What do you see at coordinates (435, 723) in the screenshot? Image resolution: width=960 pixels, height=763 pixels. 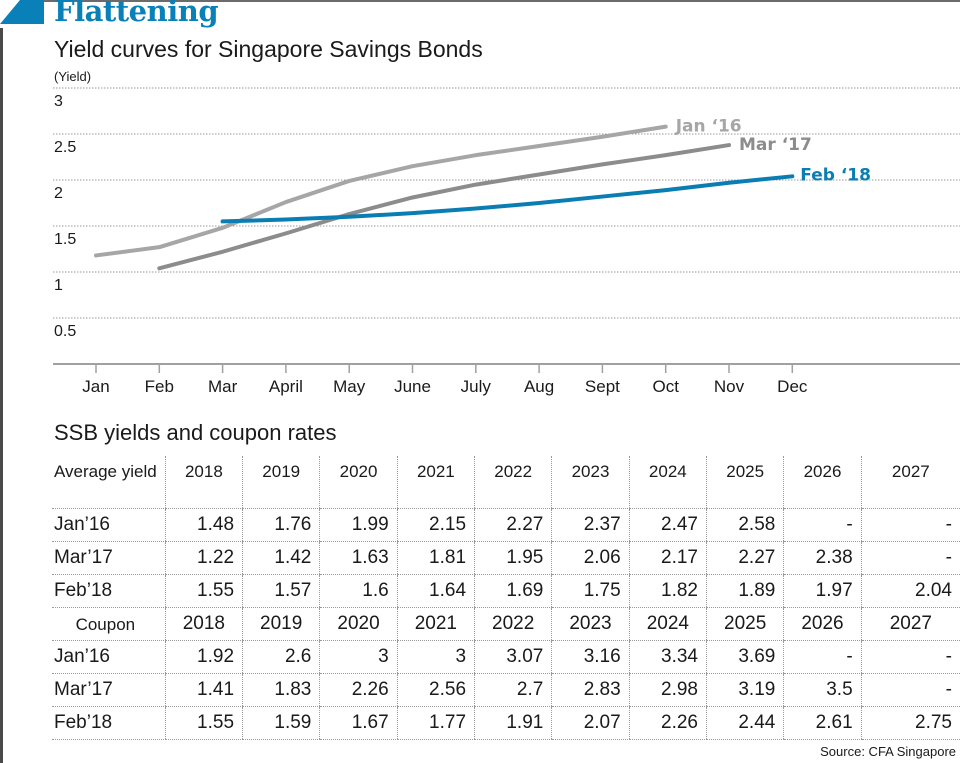 I see `coupon-value: 1.77` at bounding box center [435, 723].